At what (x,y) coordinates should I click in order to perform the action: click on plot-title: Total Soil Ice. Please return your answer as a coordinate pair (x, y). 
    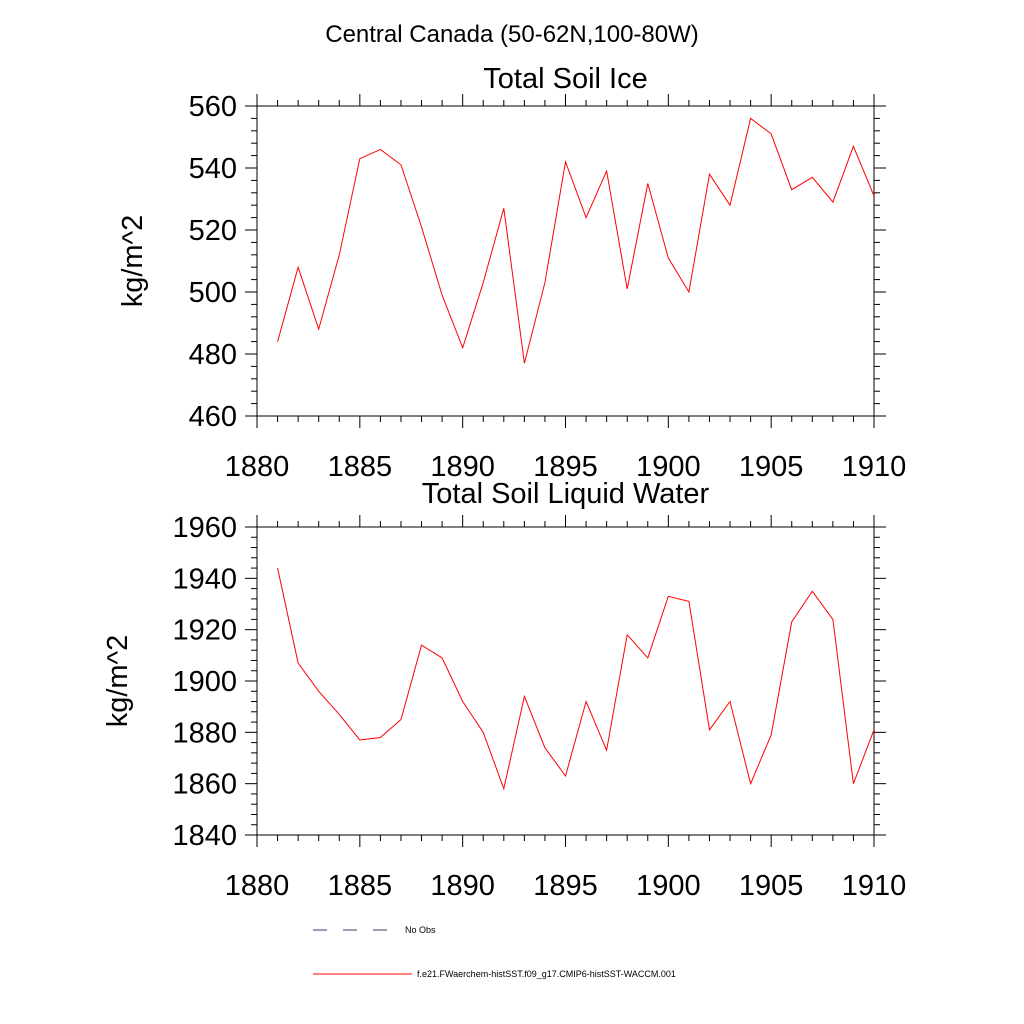
    Looking at the image, I should click on (565, 79).